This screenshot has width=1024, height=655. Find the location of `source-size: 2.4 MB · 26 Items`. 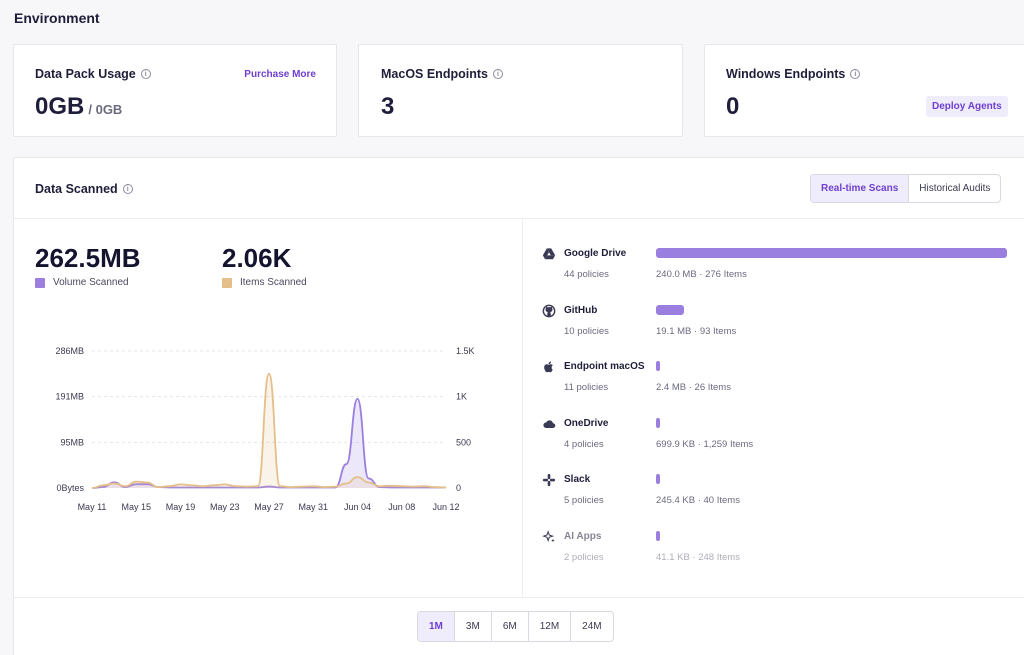

source-size: 2.4 MB · 26 Items is located at coordinates (693, 387).